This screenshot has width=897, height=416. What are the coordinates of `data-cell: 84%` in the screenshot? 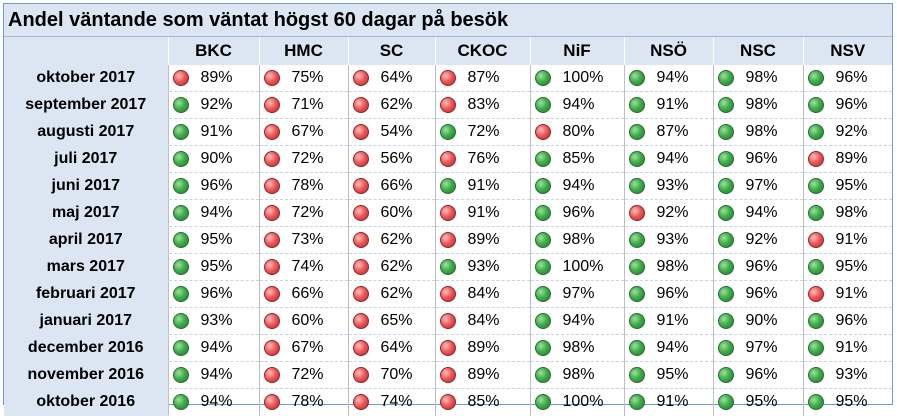 It's located at (482, 321).